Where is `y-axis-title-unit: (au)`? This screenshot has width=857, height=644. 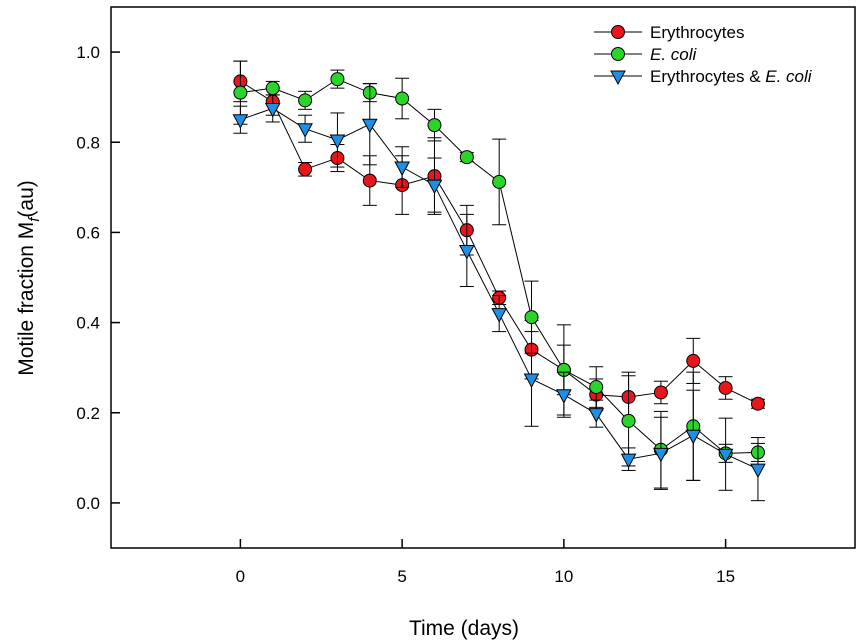 y-axis-title-unit: (au) is located at coordinates (26, 198).